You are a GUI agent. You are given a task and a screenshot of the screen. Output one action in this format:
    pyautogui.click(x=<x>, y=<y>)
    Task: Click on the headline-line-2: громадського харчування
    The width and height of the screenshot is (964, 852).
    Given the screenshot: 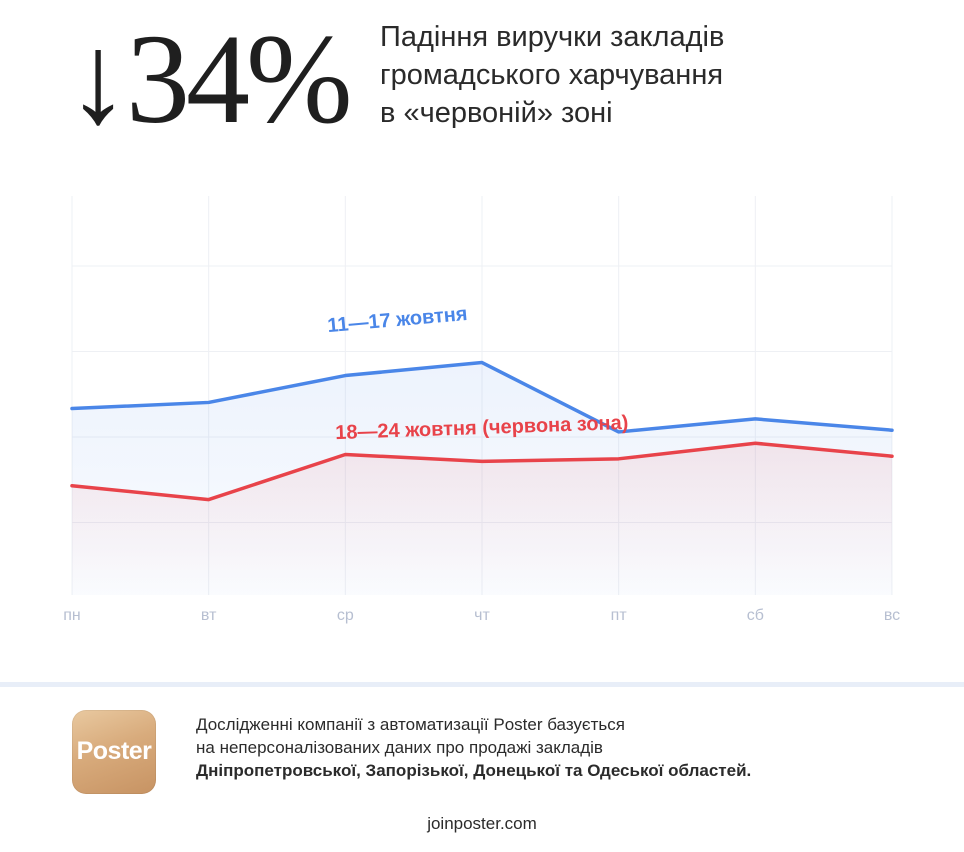 What is the action you would take?
    pyautogui.click(x=552, y=75)
    